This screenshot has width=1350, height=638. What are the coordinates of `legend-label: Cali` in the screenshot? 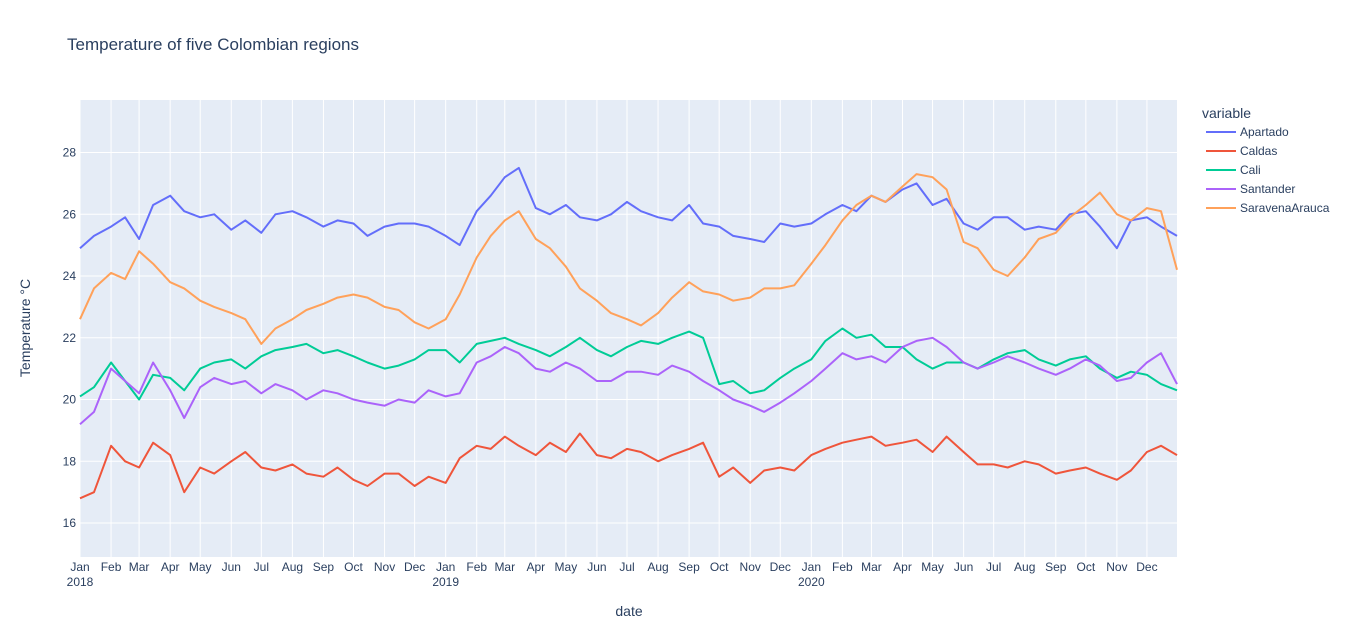 It's located at (1250, 170).